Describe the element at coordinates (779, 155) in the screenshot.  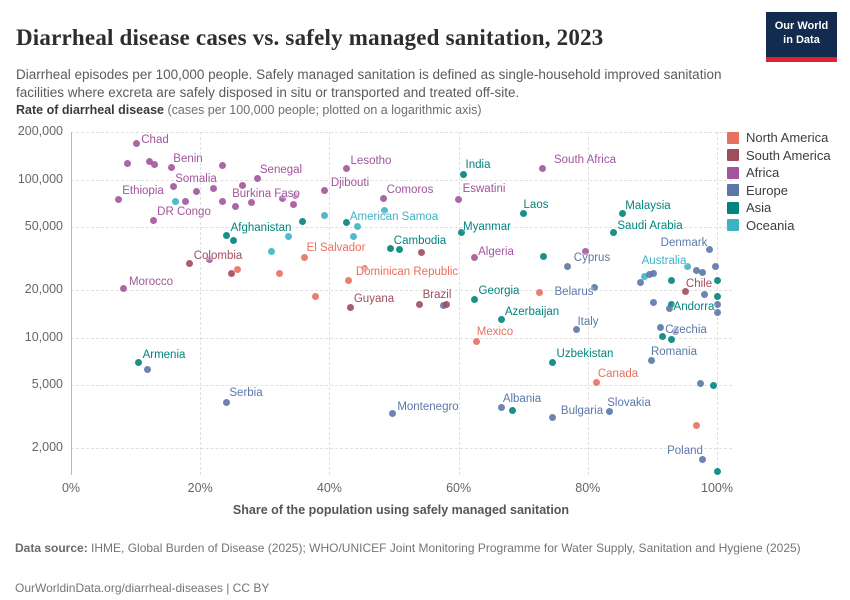
I see `legend-item: South America` at that location.